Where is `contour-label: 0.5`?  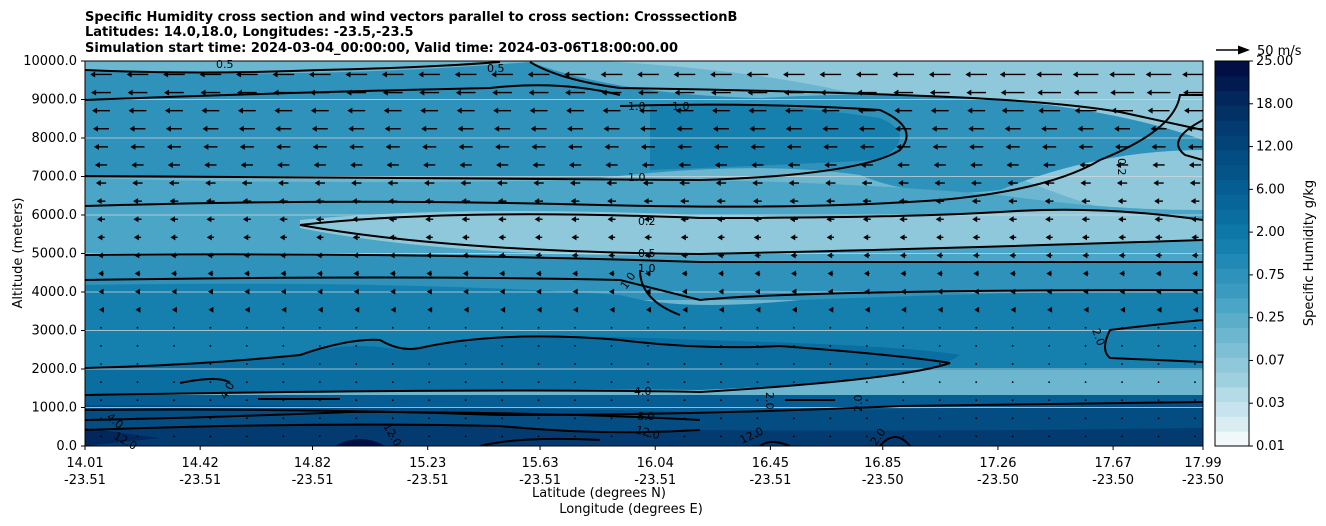 contour-label: 0.5 is located at coordinates (647, 253).